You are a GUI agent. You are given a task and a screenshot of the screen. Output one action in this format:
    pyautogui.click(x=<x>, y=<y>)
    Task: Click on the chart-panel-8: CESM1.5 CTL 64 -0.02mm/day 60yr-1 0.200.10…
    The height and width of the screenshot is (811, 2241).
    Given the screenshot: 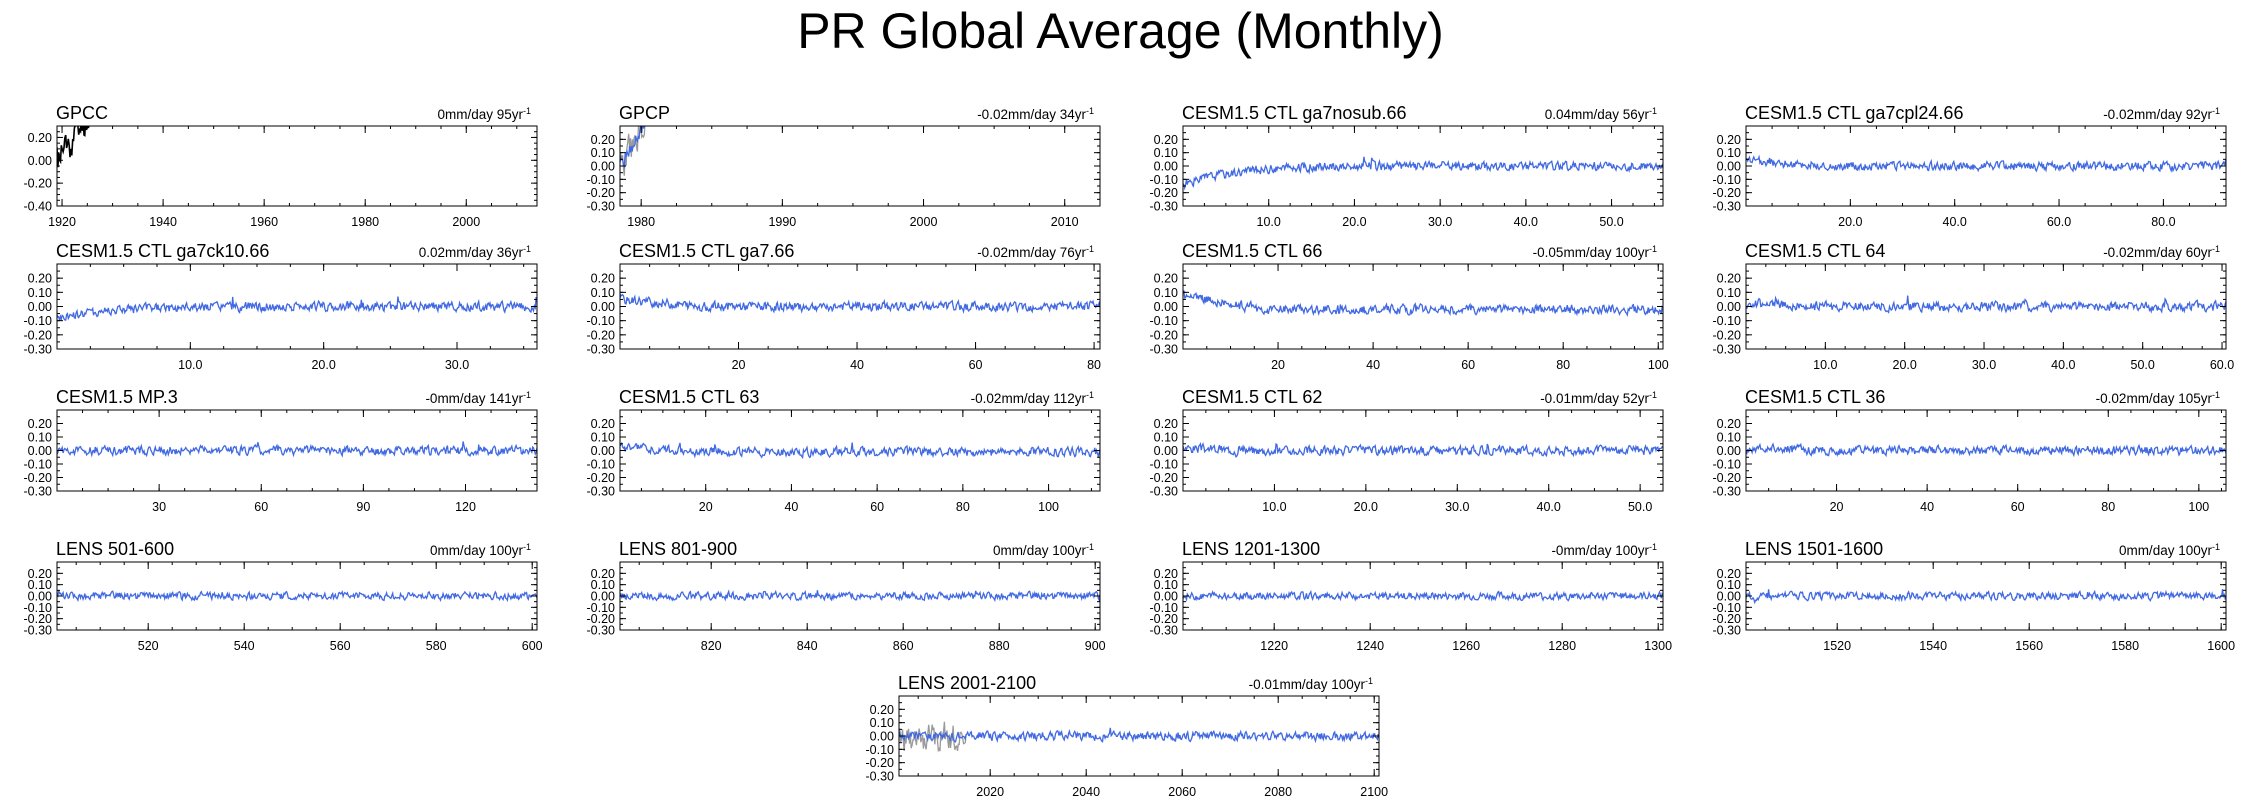 What is the action you would take?
    pyautogui.click(x=1974, y=306)
    